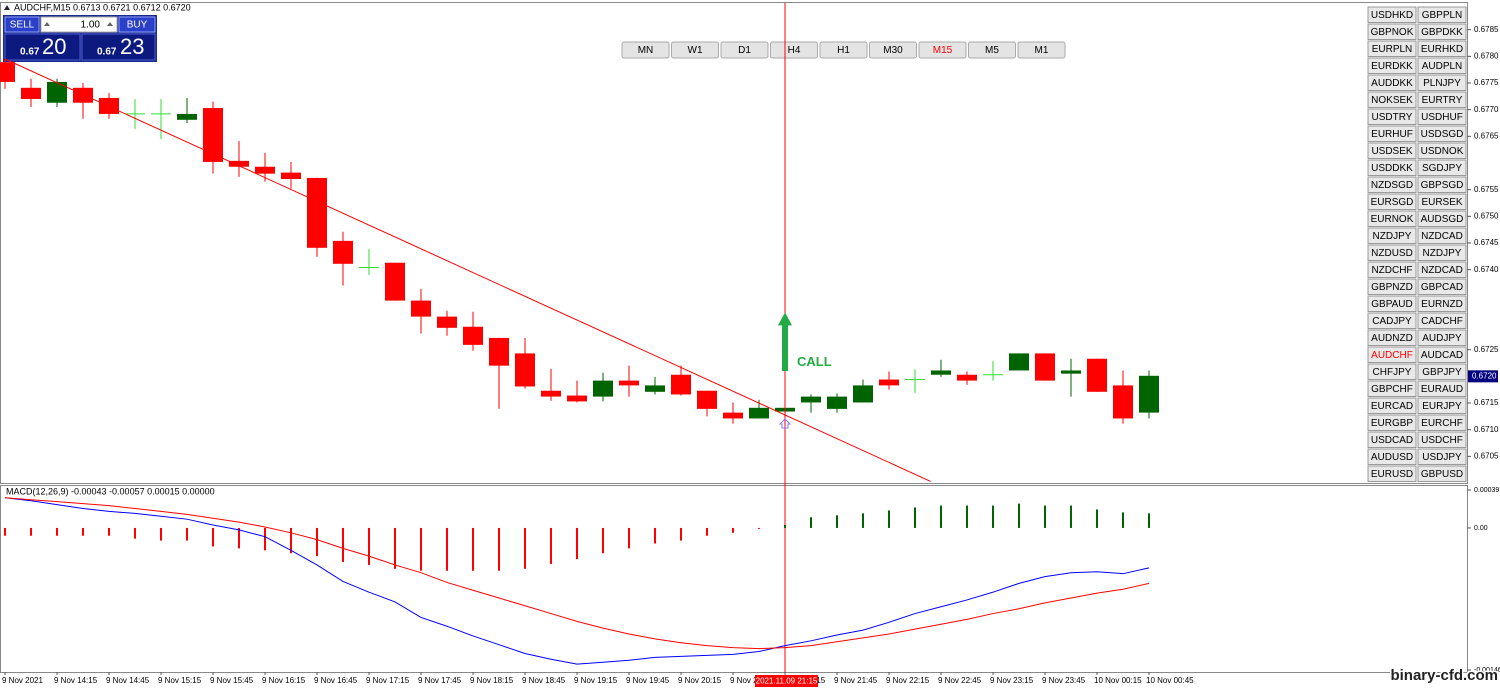  I want to click on symbol-label: NZDJPY, so click(1392, 236).